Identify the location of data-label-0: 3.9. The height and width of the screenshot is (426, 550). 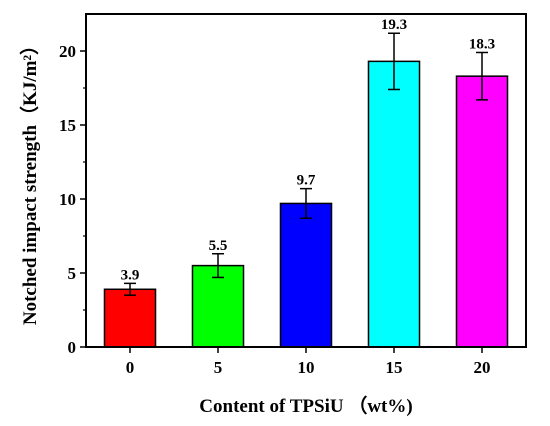
(130, 275).